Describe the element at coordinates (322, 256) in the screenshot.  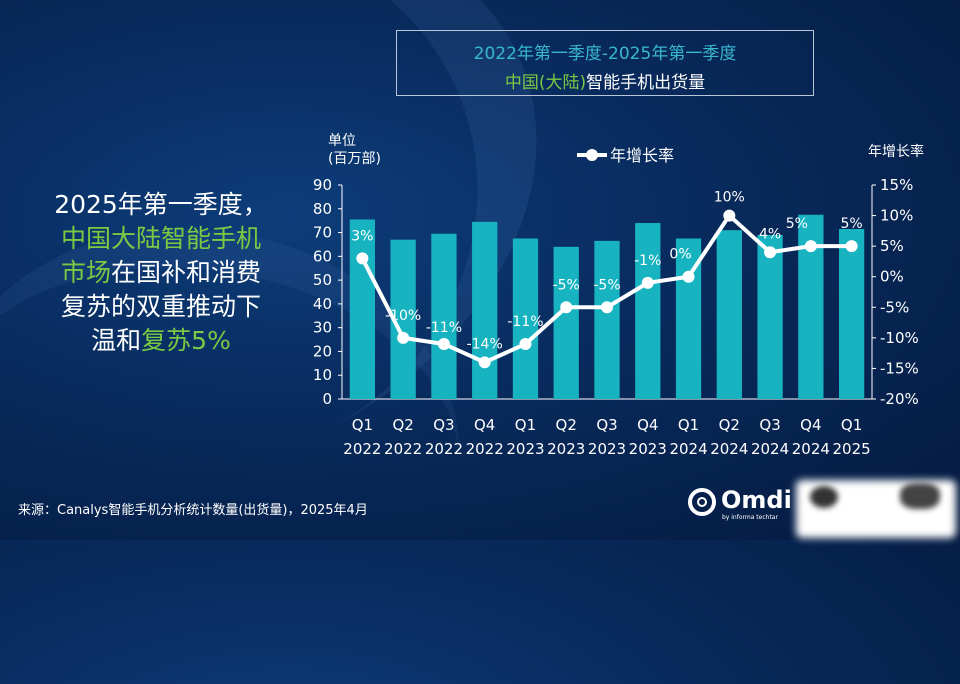
I see `left-tick-label: 60` at that location.